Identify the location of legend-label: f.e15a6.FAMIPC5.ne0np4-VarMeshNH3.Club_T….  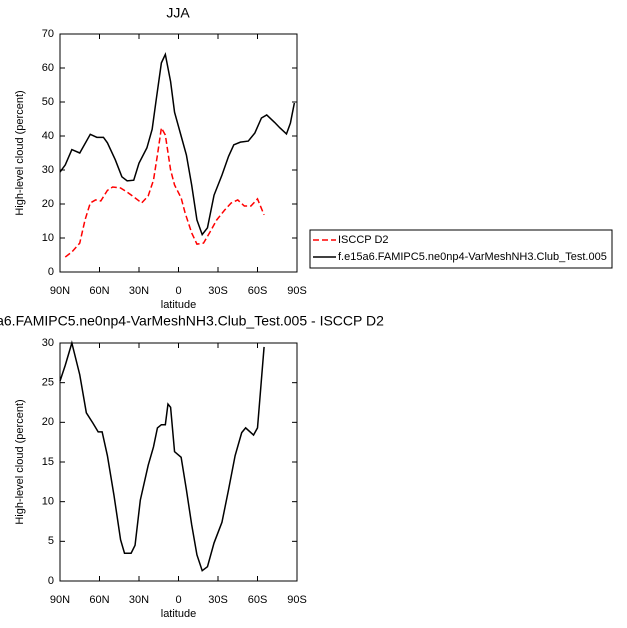
(472, 257).